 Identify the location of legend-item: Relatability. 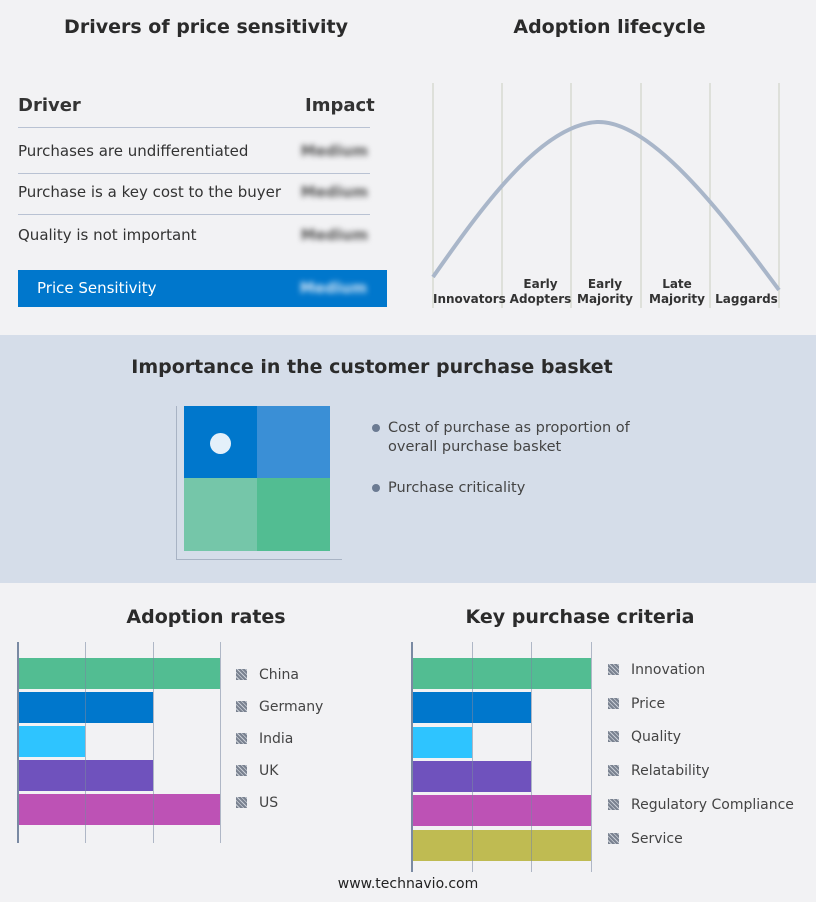
(659, 771).